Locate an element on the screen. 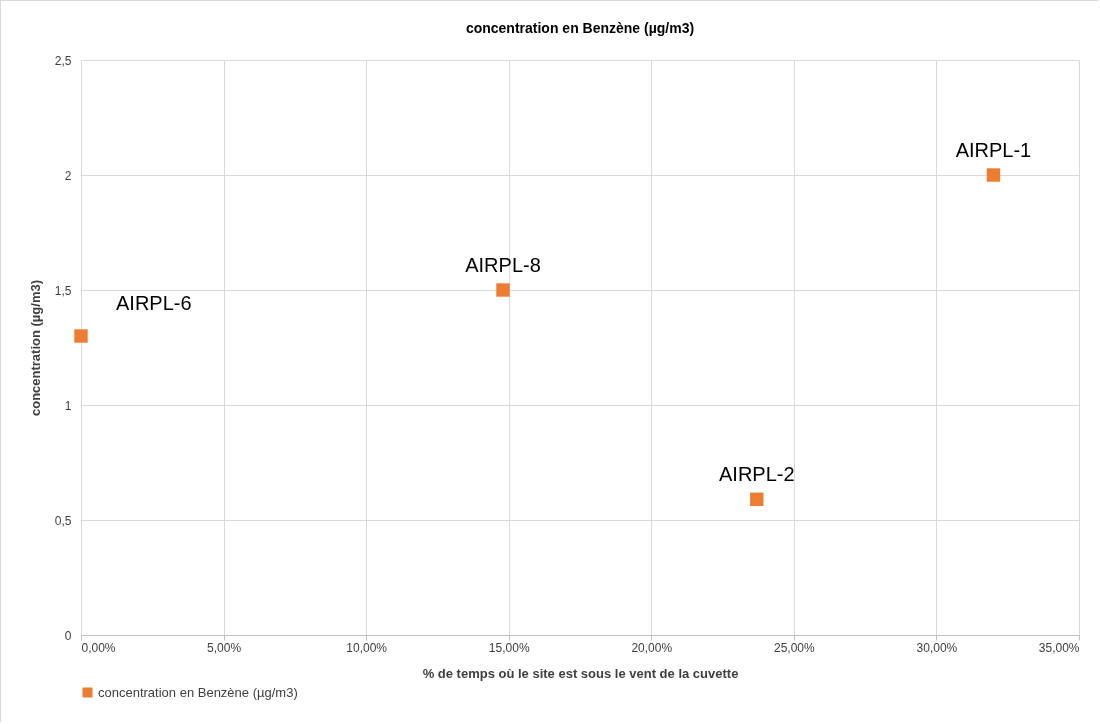 The image size is (1100, 724). annotation: AIRPL-1 is located at coordinates (993, 150).